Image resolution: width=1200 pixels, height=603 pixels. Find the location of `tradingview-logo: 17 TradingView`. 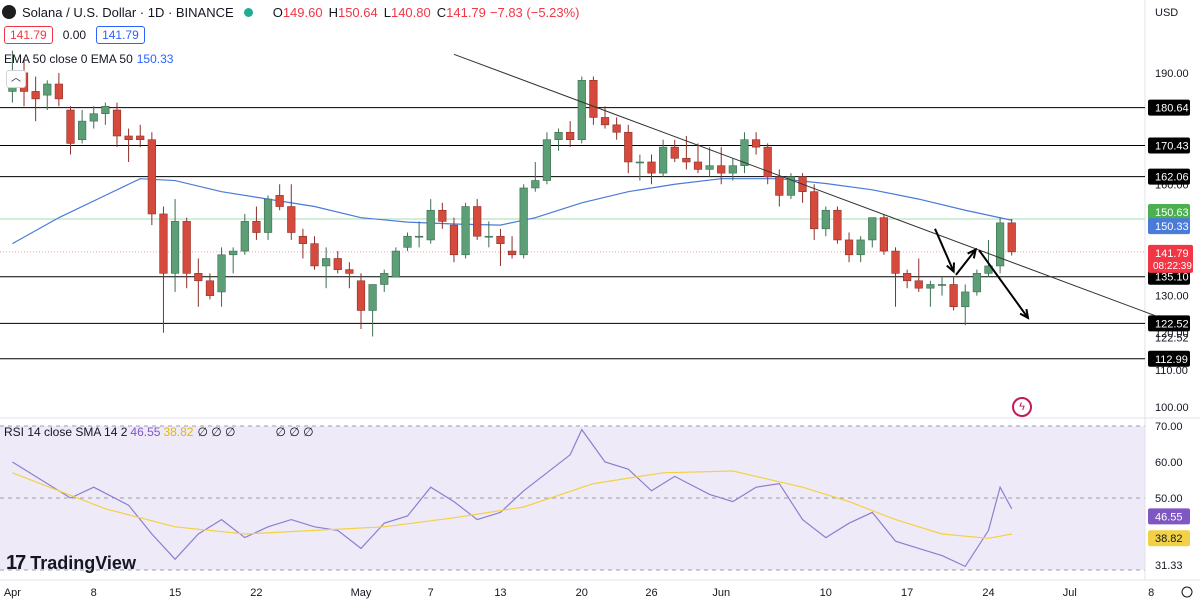

tradingview-logo: 17 TradingView is located at coordinates (71, 563).